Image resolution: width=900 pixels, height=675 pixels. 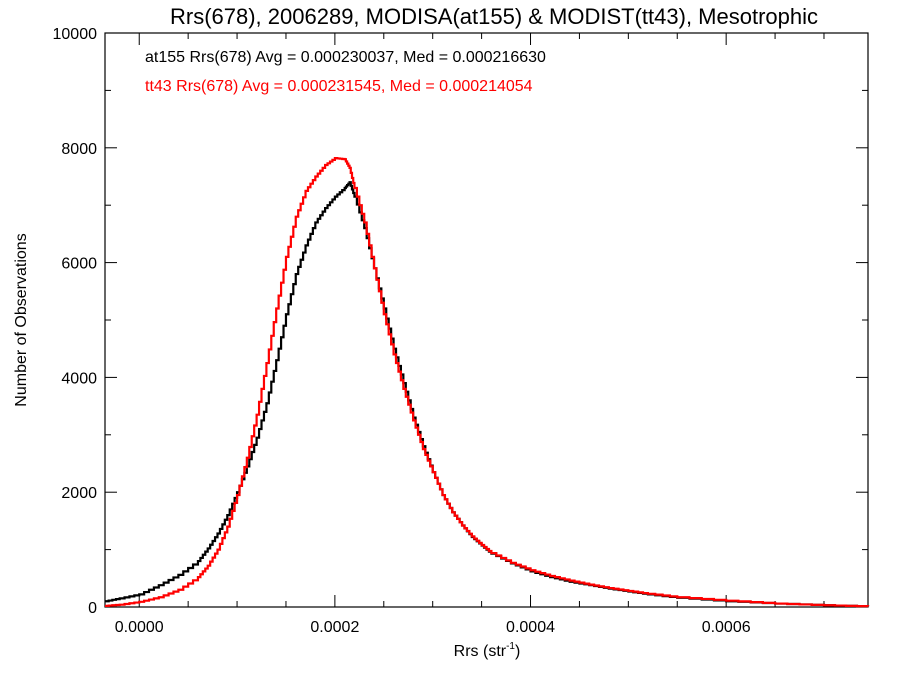 I want to click on x-axis-label-close: ), so click(x=517, y=651).